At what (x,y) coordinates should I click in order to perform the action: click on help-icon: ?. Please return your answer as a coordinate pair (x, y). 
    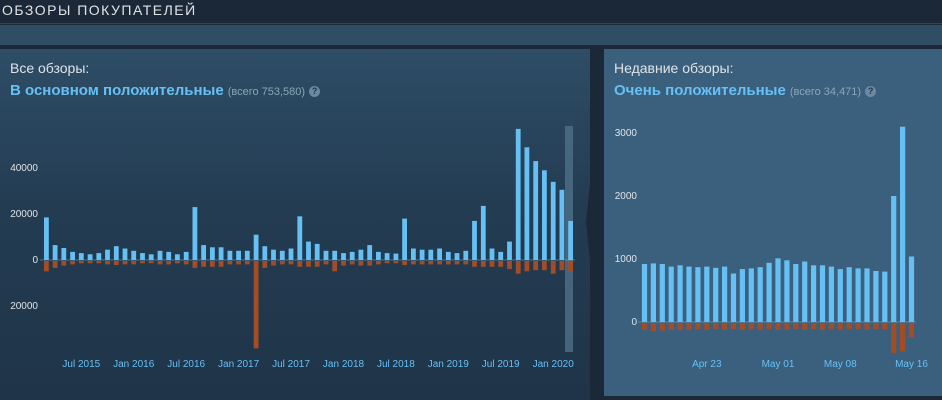
    Looking at the image, I should click on (315, 91).